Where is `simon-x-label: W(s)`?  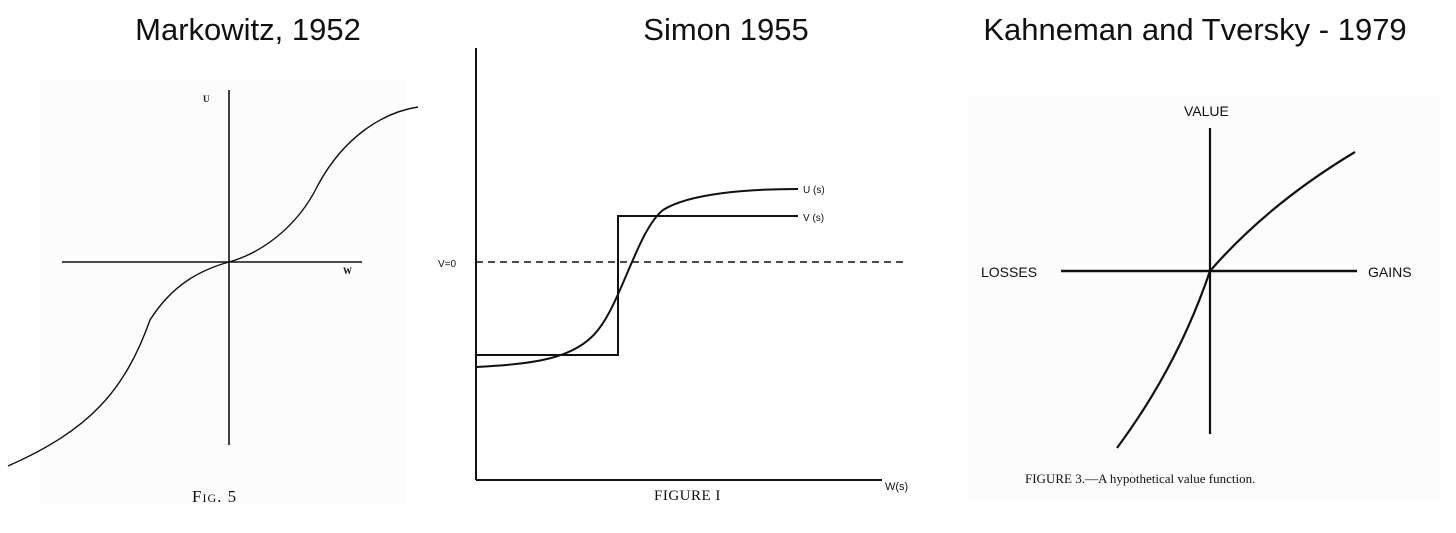
simon-x-label: W(s) is located at coordinates (896, 487).